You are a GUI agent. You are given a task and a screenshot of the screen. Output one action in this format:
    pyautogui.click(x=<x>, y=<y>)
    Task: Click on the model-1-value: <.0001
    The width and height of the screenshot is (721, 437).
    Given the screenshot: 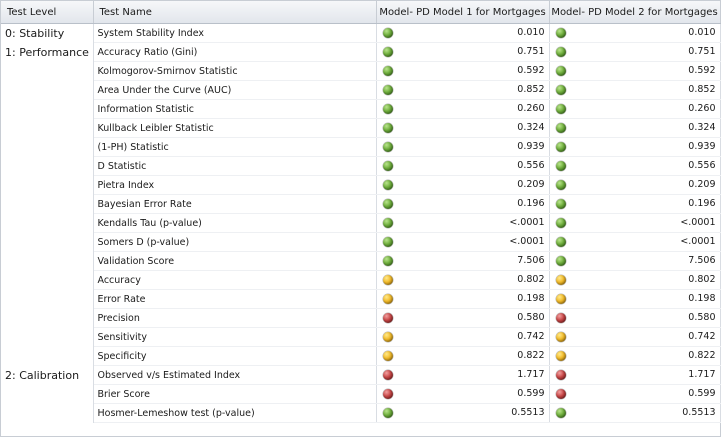 What is the action you would take?
    pyautogui.click(x=527, y=241)
    